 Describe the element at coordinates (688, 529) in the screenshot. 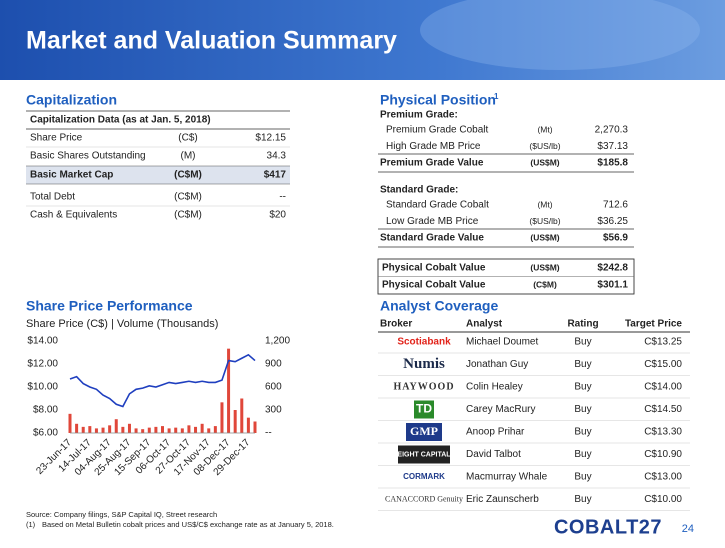

I see `page-number: 24` at that location.